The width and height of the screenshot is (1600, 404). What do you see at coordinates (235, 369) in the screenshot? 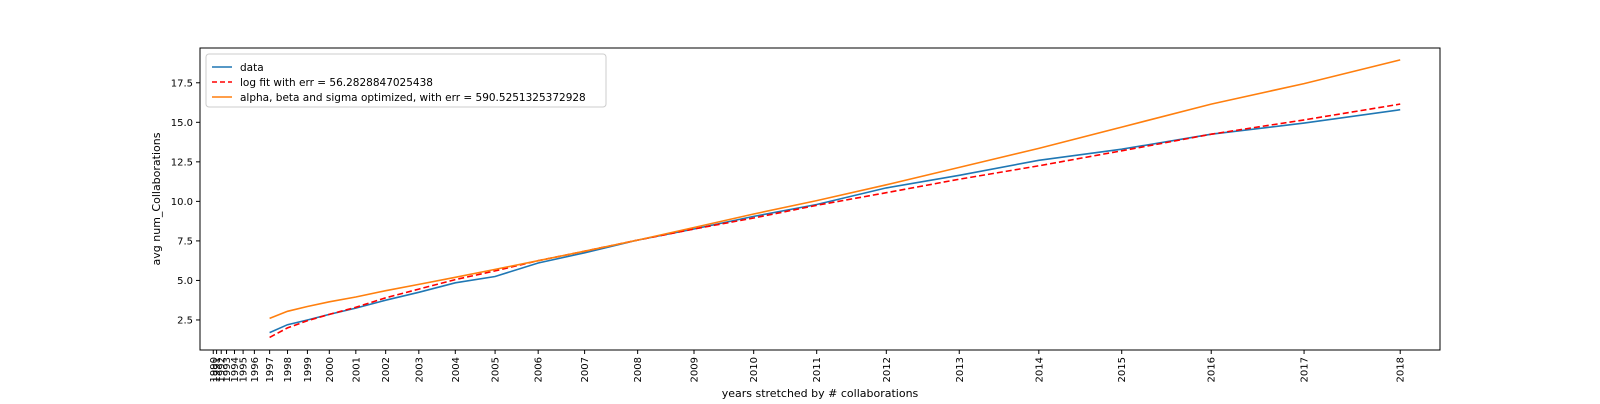
I see `x-tick-label: 1994` at bounding box center [235, 369].